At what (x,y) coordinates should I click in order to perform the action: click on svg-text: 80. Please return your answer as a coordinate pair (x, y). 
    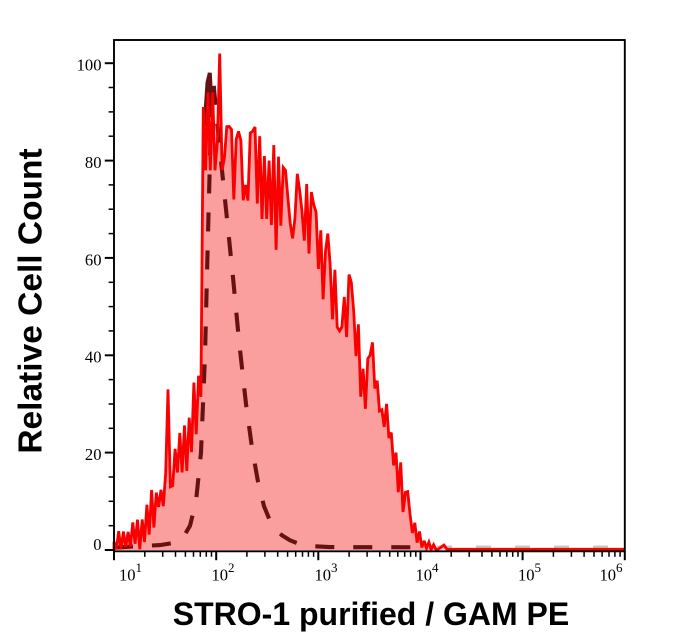
    Looking at the image, I should click on (93, 162).